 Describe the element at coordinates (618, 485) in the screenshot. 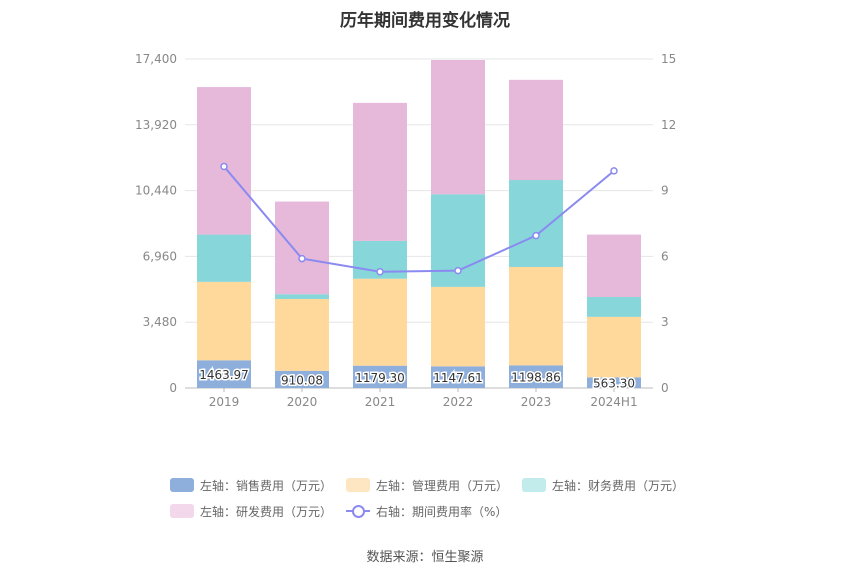

I see `legend-label-finance: 左轴：财务费用（万元）` at that location.